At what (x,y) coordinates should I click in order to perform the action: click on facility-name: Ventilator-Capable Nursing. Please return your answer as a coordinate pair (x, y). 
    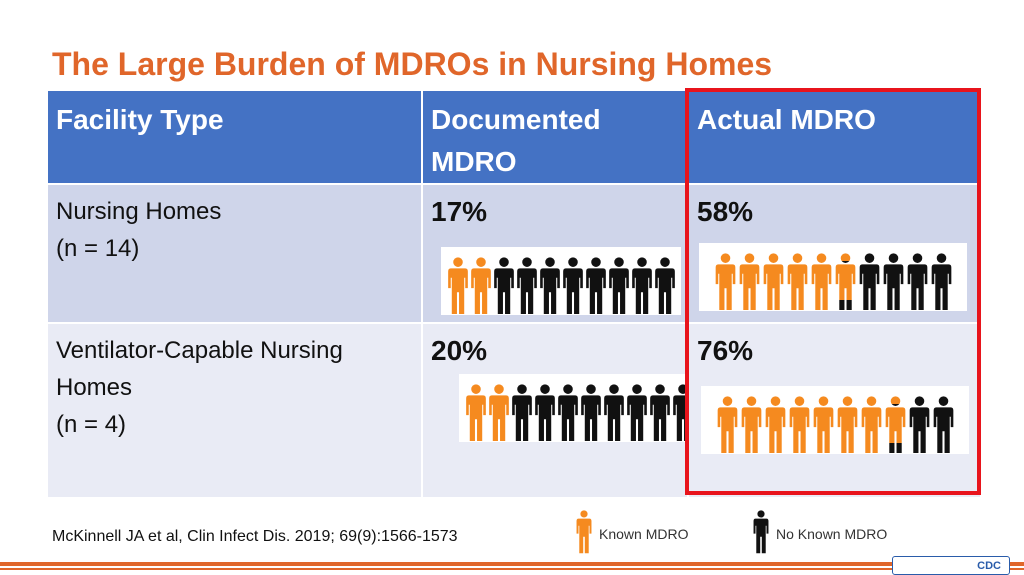
    Looking at the image, I should click on (199, 350).